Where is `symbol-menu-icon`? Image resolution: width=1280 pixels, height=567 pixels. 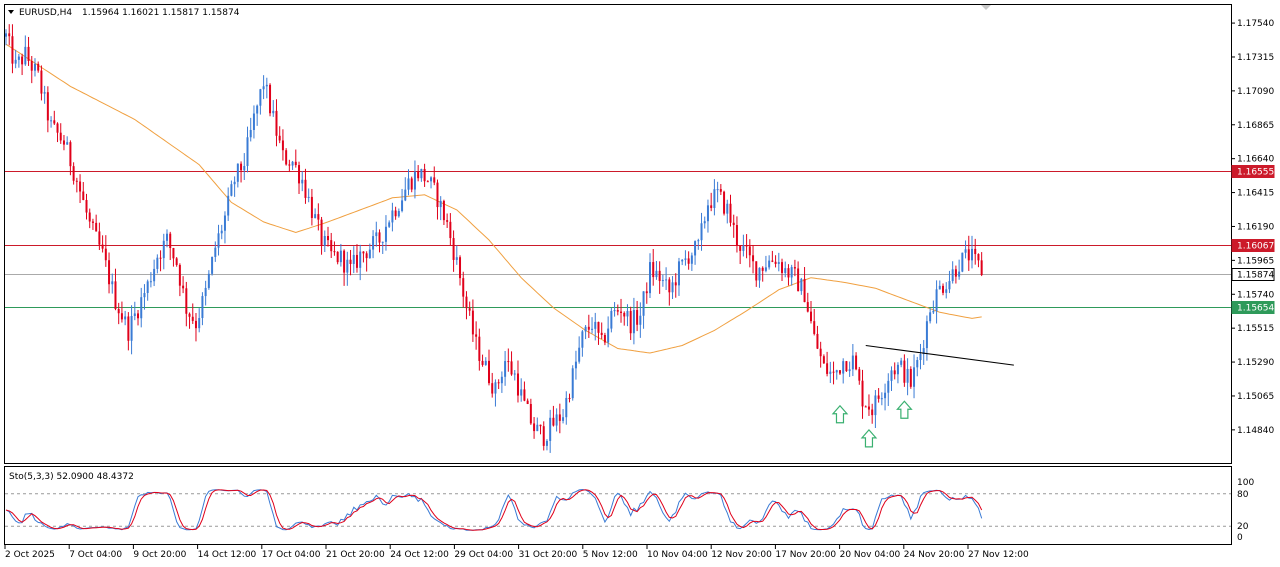 symbol-menu-icon is located at coordinates (11, 12).